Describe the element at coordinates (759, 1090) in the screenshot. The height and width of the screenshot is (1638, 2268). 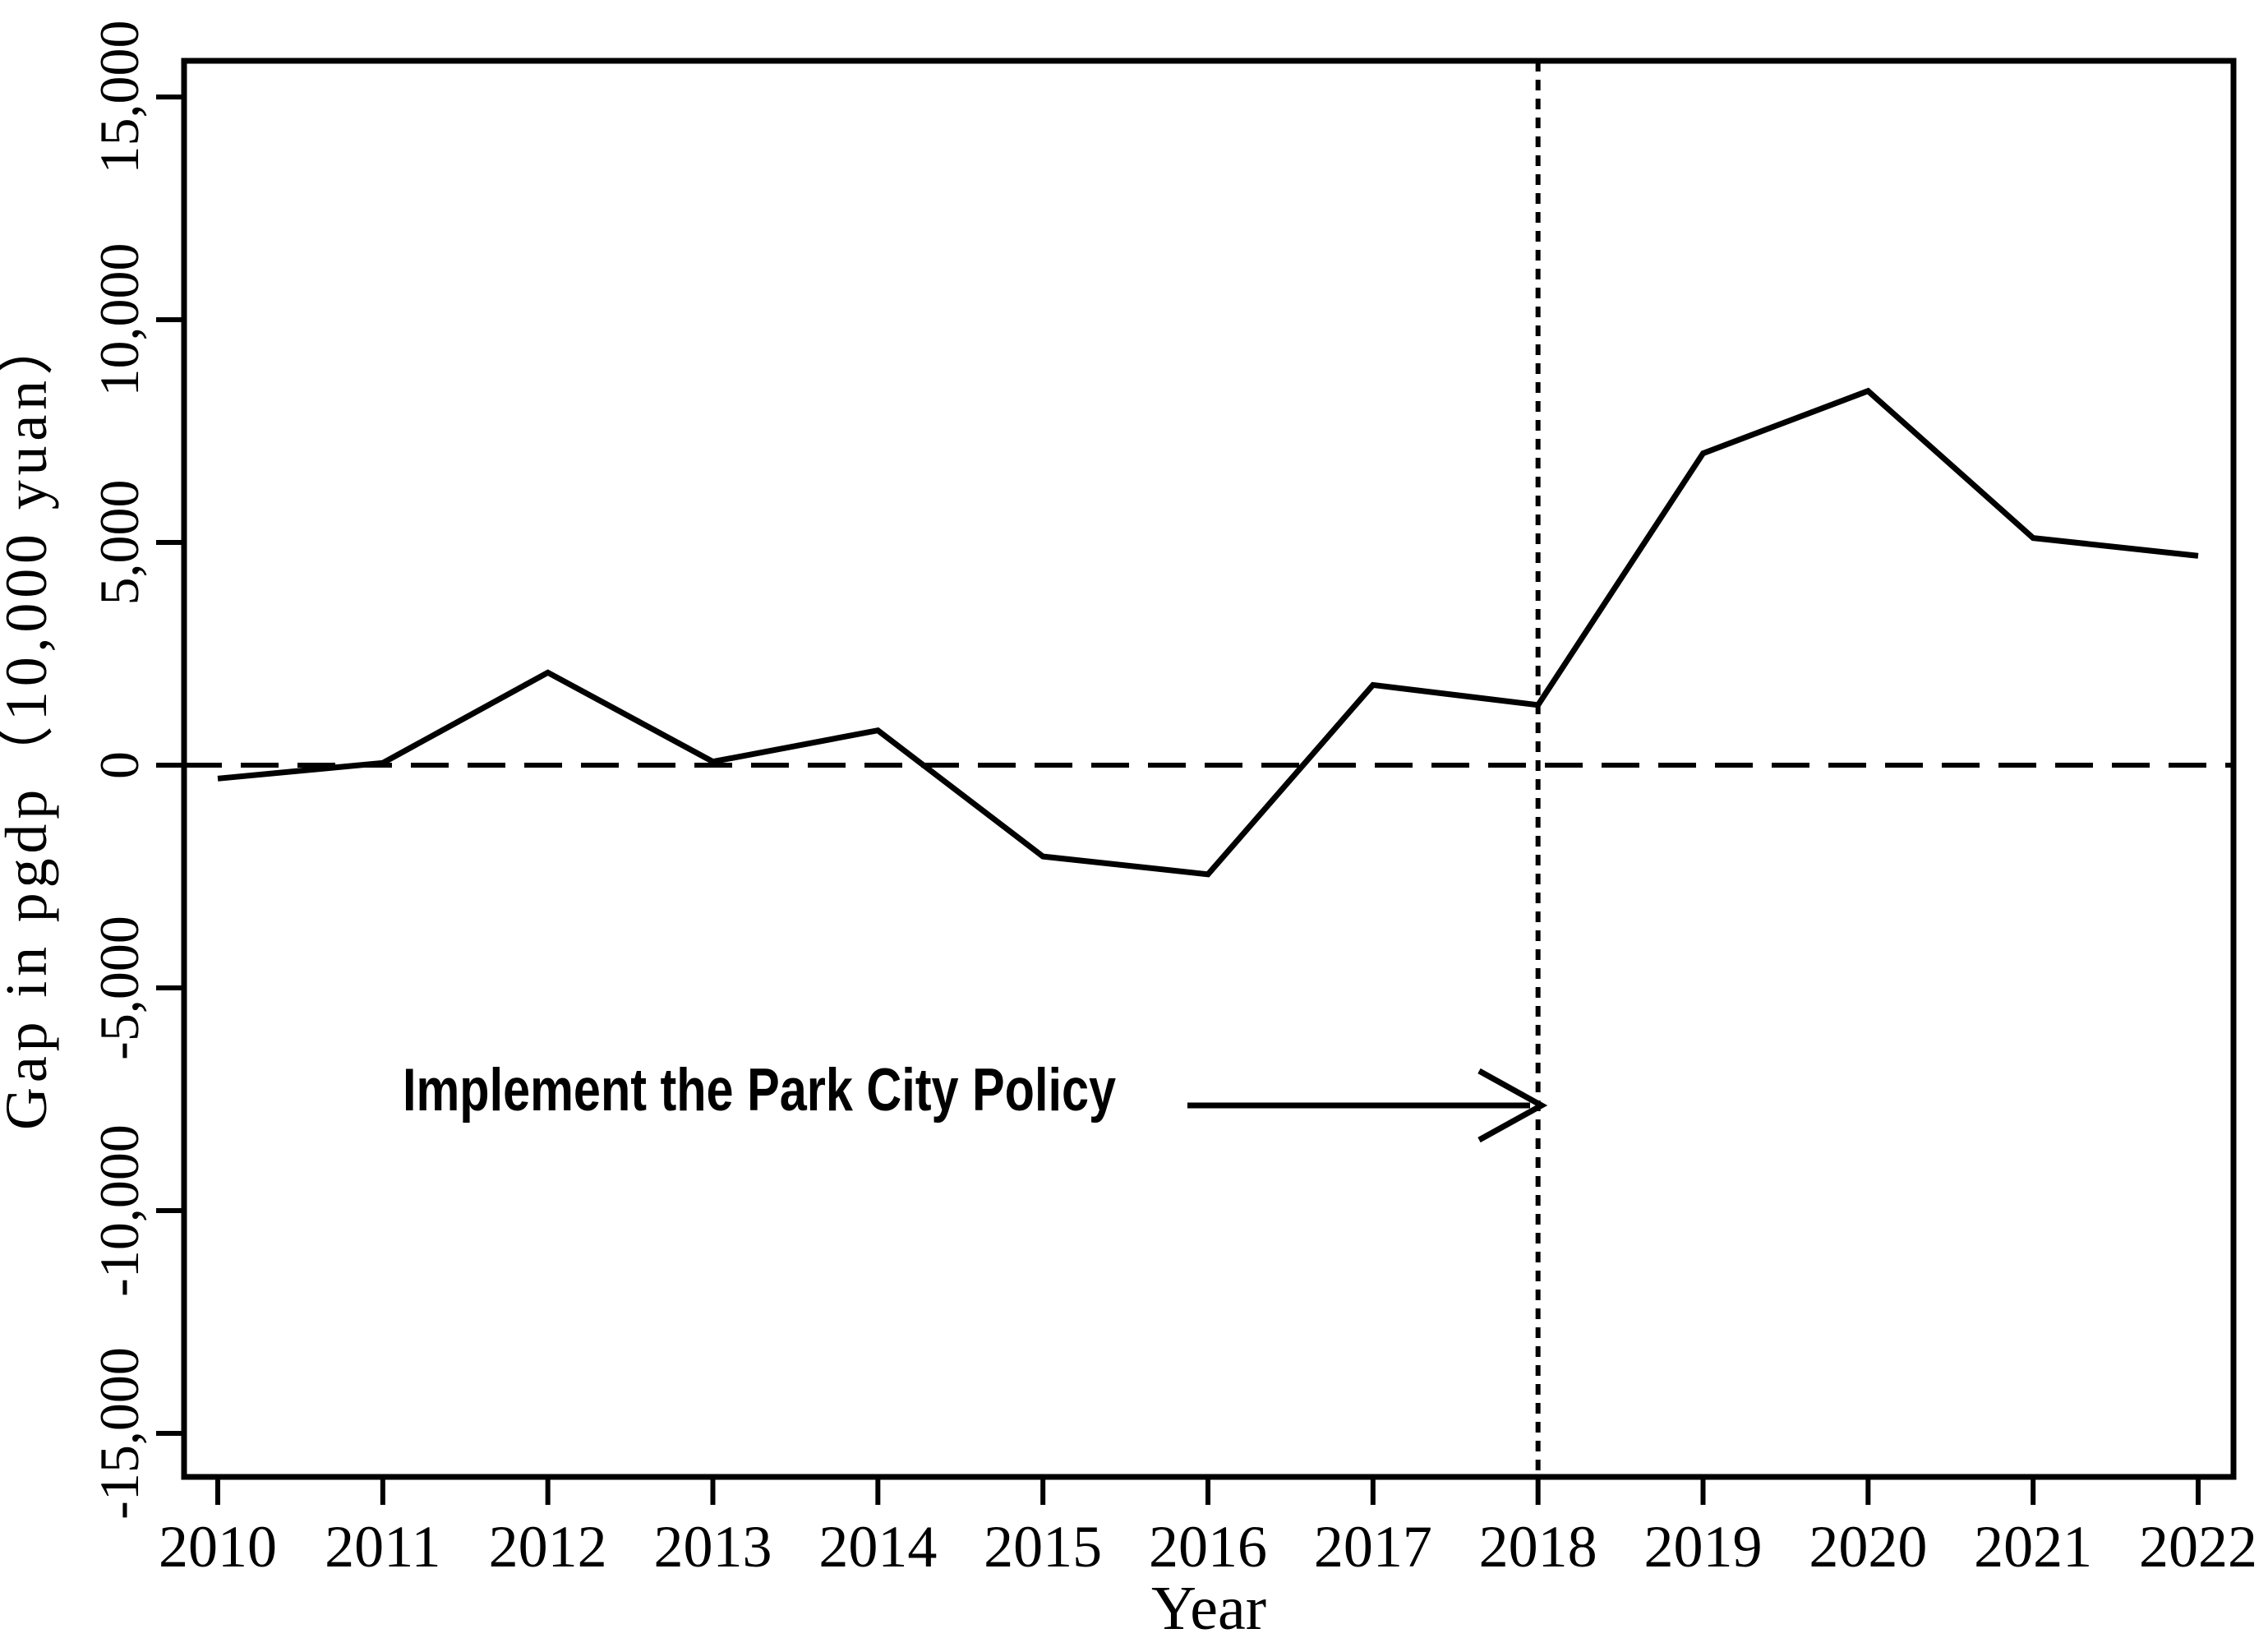
I see `policy-annotation-label: Implement the Park City Policy` at that location.